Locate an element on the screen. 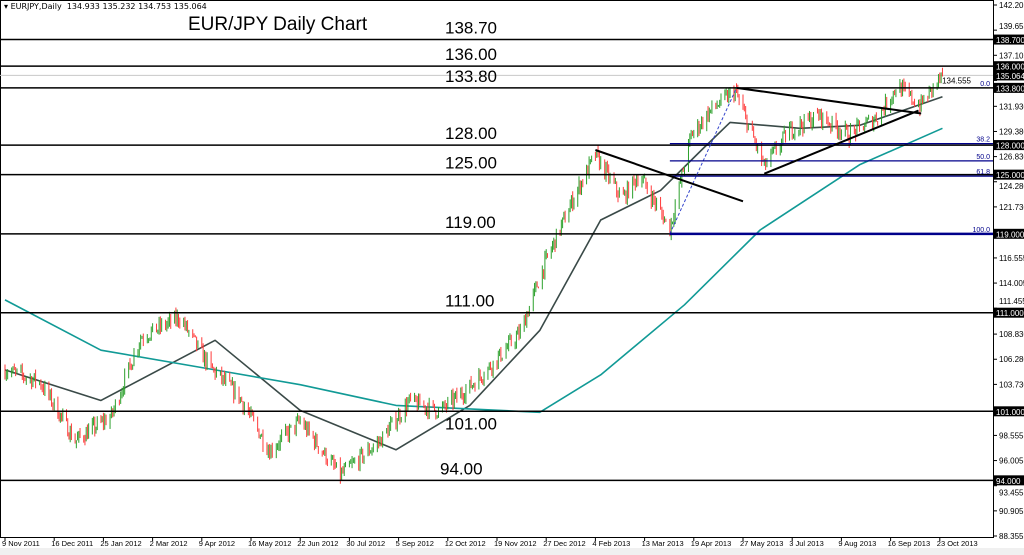 This screenshot has width=1024, height=555. symbol-label: EURJPY,Daily is located at coordinates (36, 6).